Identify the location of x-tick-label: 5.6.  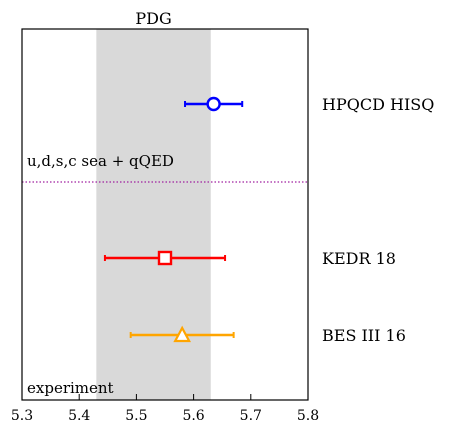
(193, 416).